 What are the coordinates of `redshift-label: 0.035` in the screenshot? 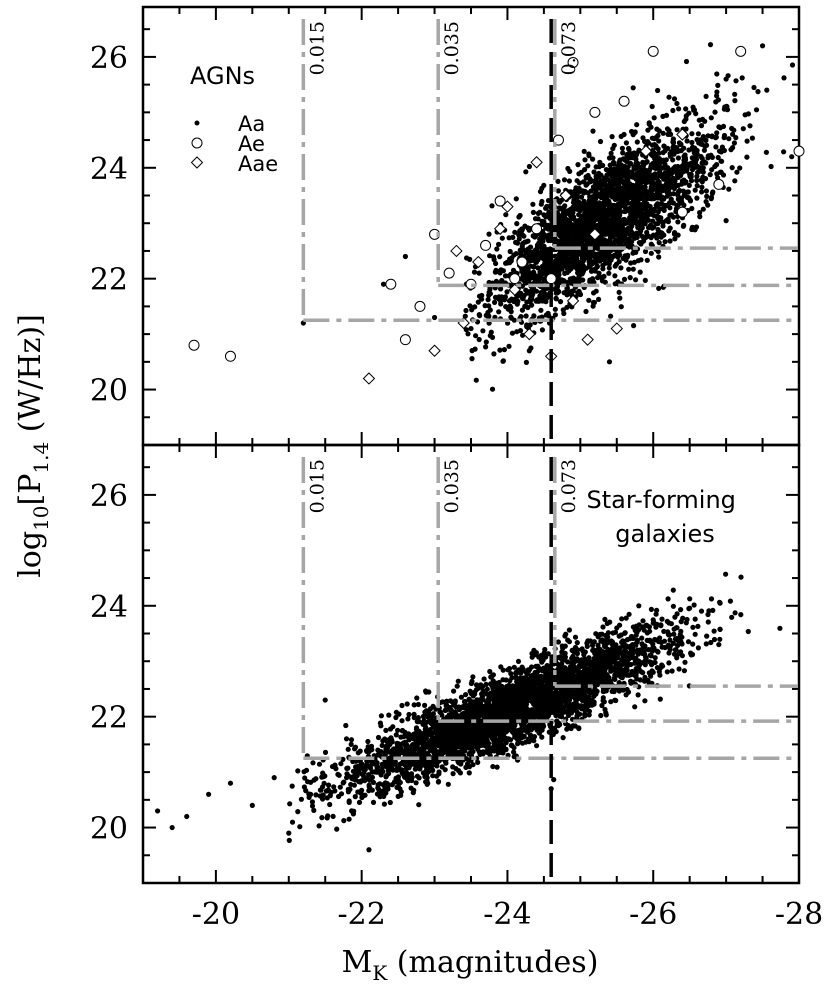 It's located at (452, 48).